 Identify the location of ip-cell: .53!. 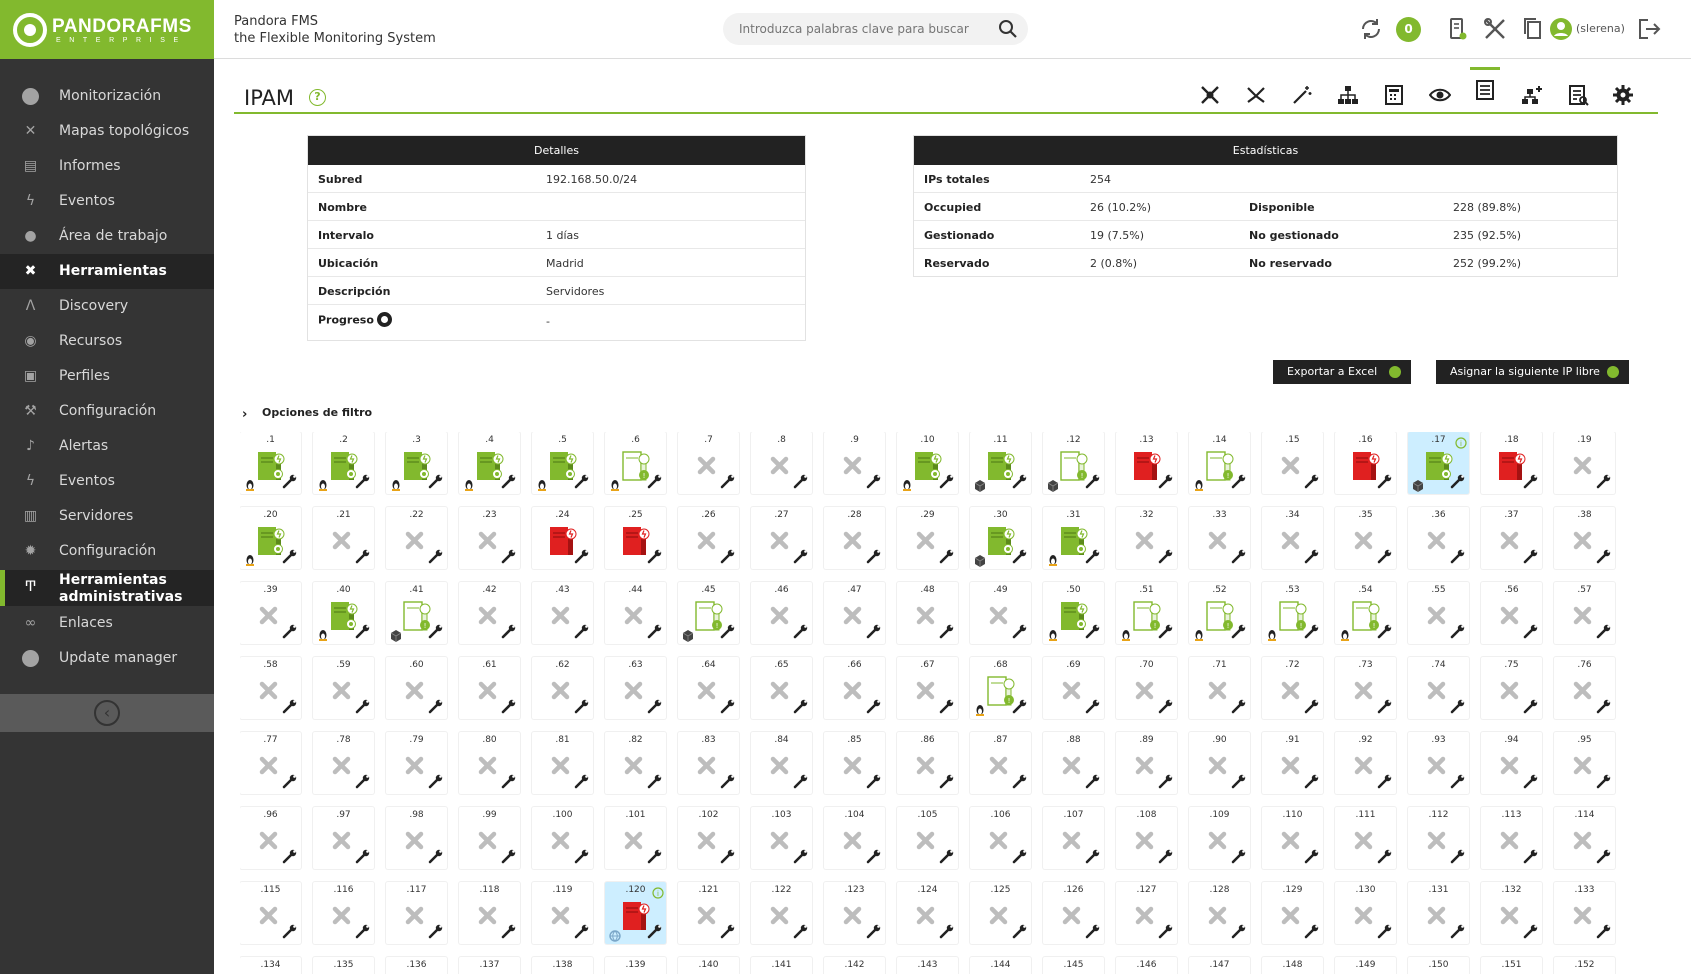
(1292, 613).